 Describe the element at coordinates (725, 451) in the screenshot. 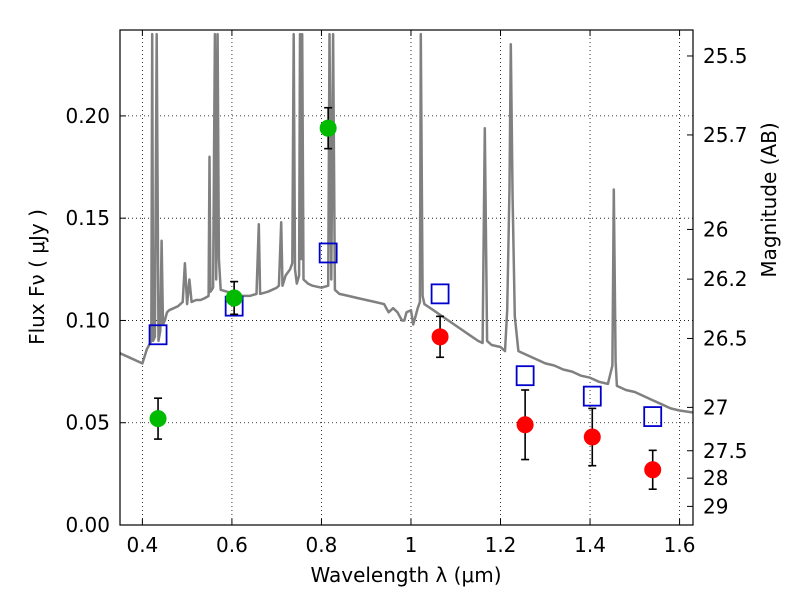

I see `y2-tick-label: 27.5` at that location.